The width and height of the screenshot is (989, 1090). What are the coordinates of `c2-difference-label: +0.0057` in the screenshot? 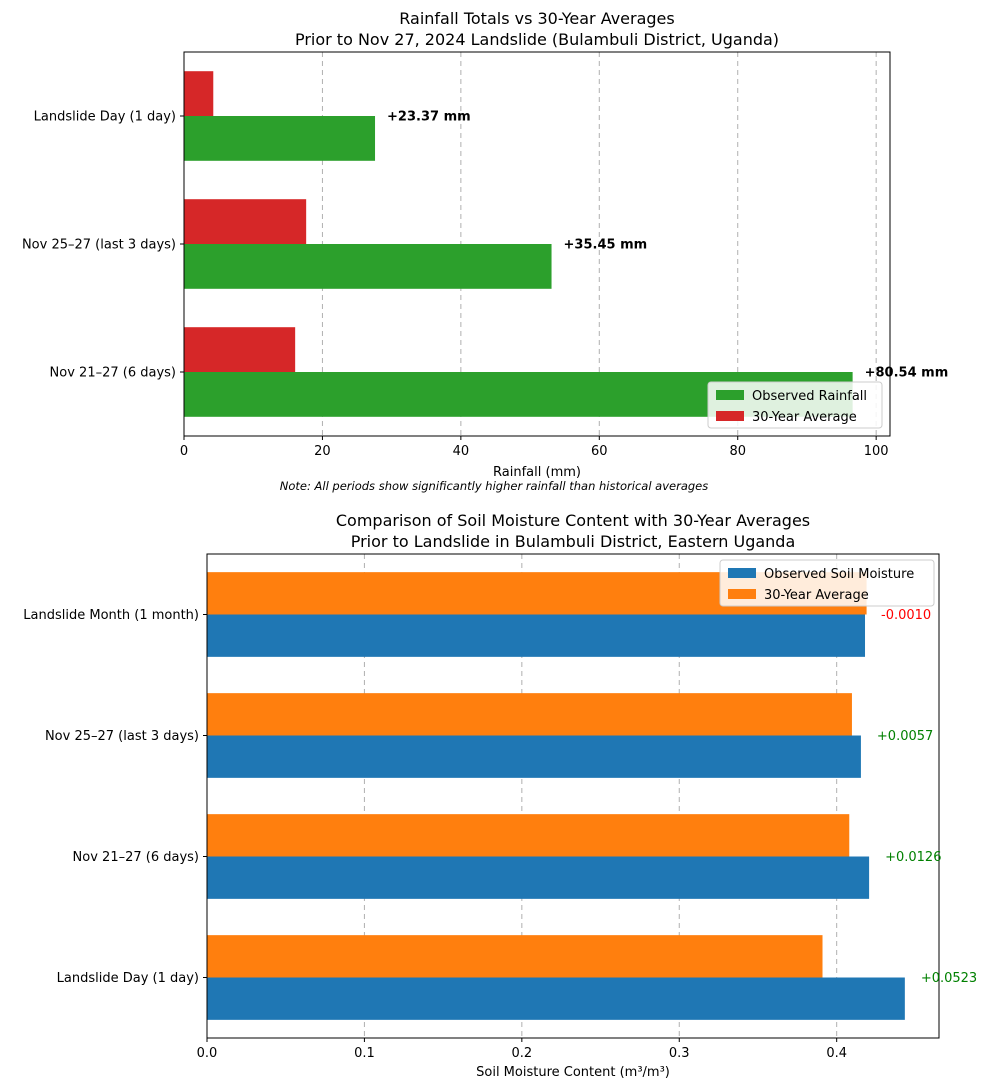 It's located at (905, 736).